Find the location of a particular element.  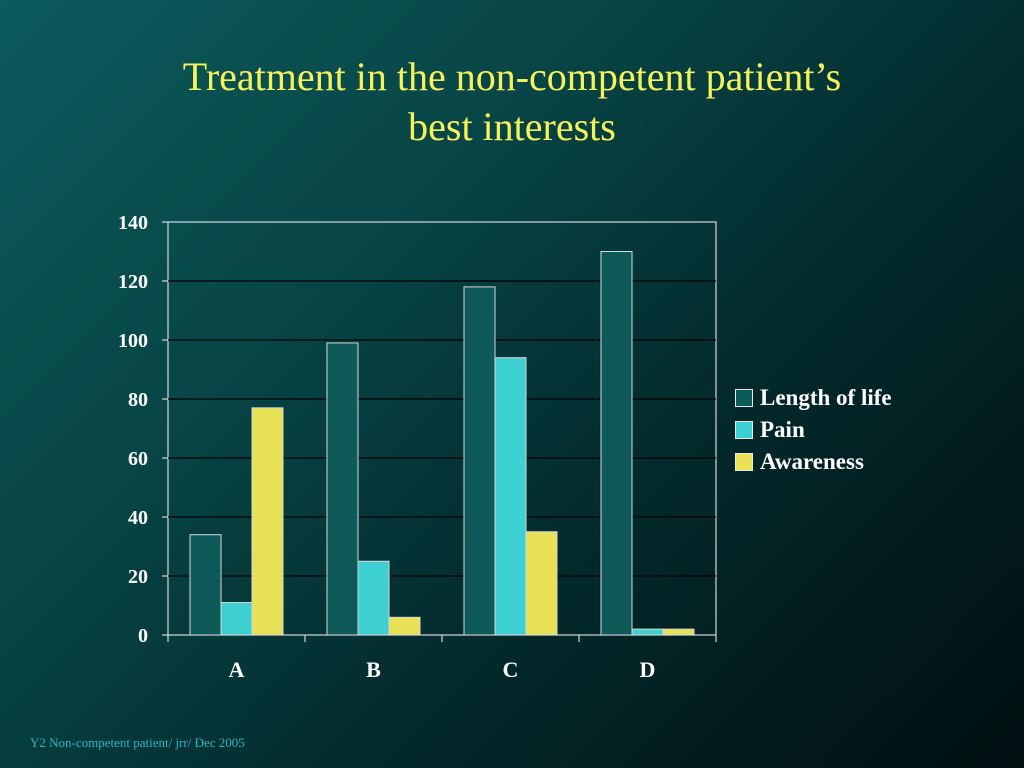

chart-legend: Length of life Pain Awareness is located at coordinates (813, 430).